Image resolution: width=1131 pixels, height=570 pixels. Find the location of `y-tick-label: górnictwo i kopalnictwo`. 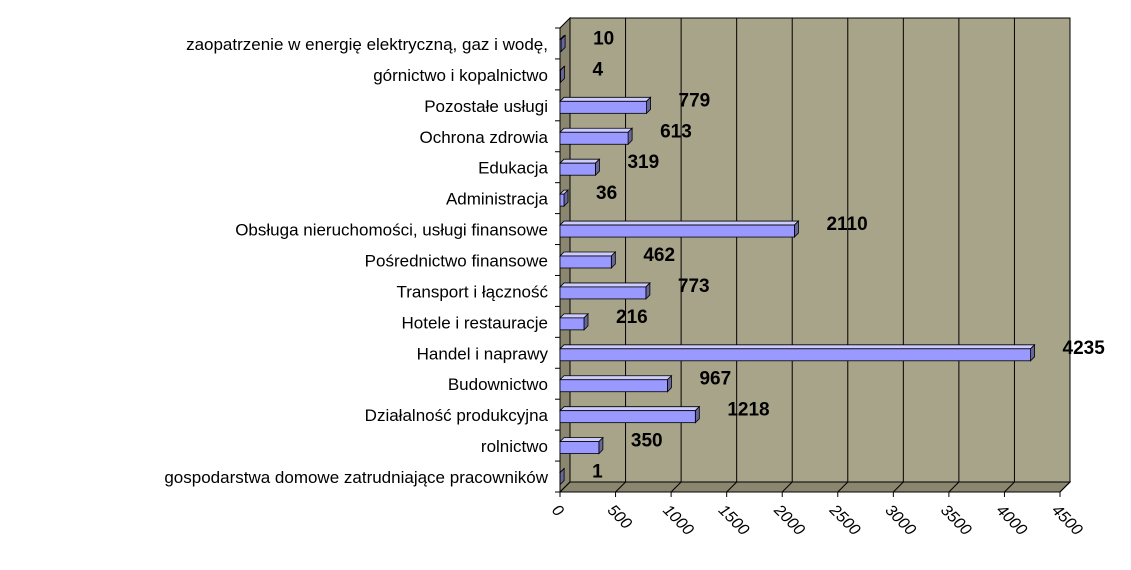

y-tick-label: górnictwo i kopalnictwo is located at coordinates (460, 75).